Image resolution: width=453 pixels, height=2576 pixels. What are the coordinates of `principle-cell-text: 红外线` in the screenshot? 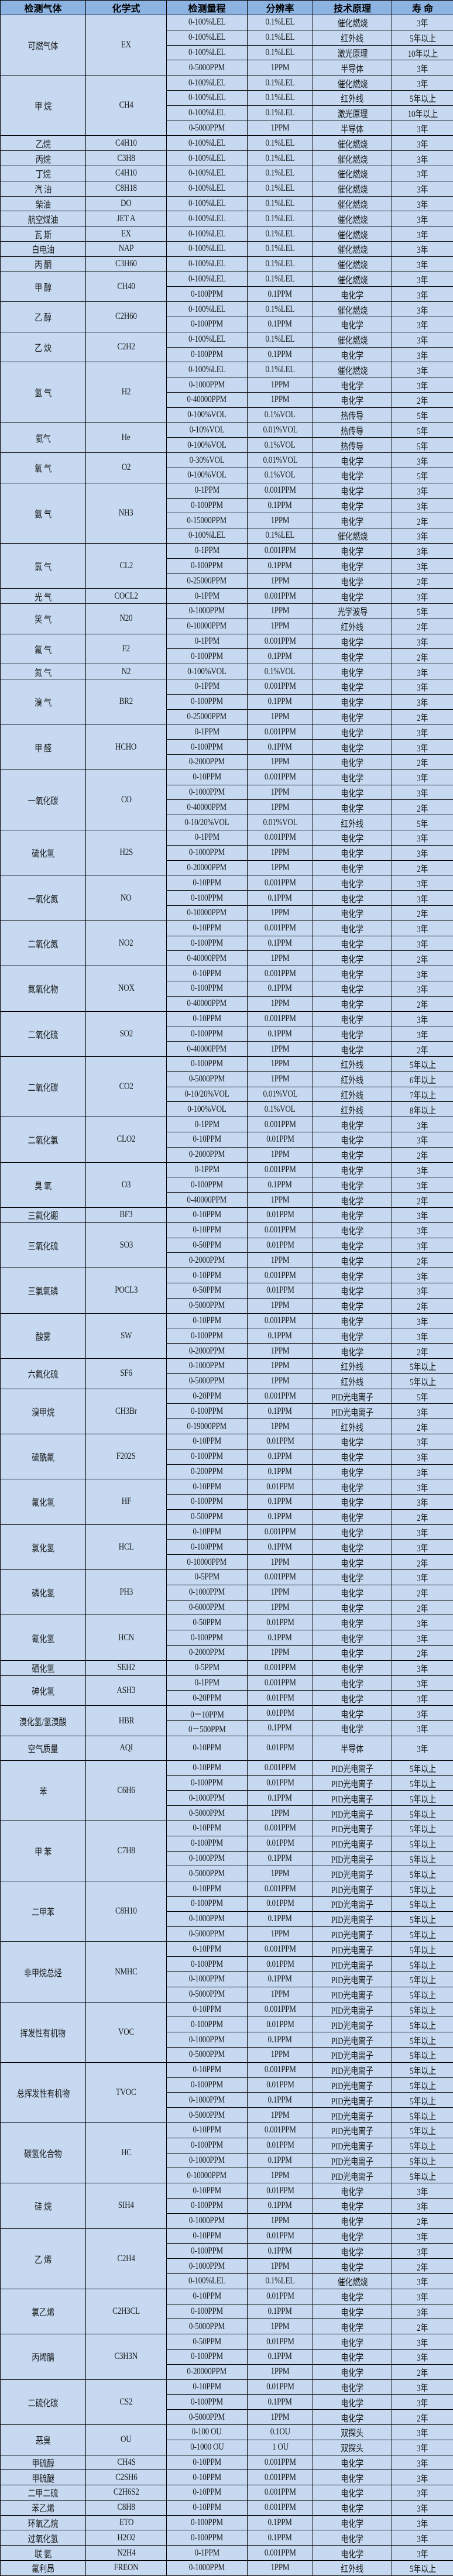 It's located at (353, 1427).